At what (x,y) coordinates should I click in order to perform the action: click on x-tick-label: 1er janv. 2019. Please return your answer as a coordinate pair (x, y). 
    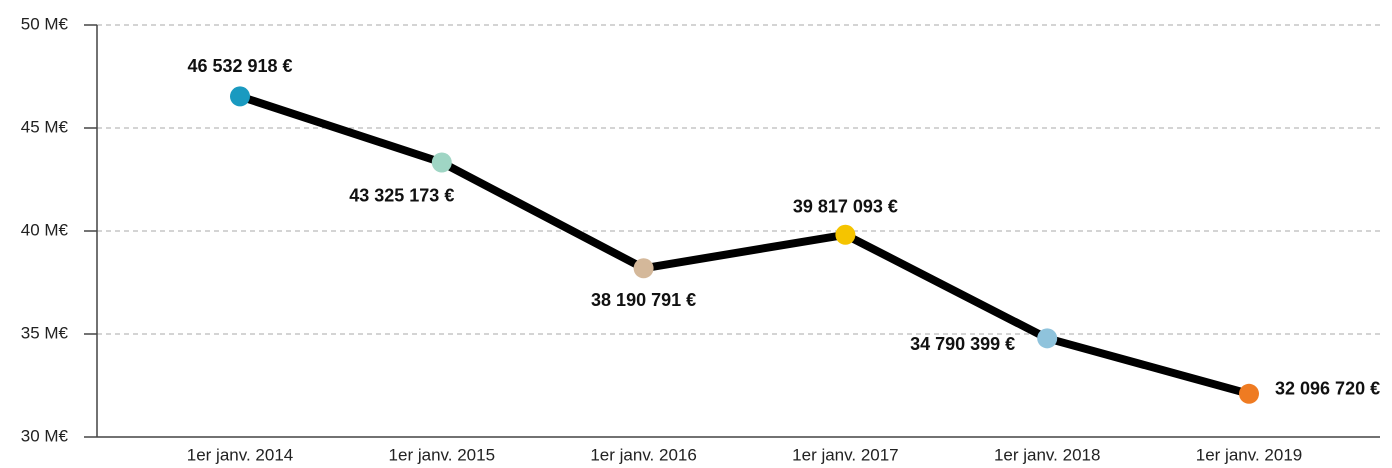
    Looking at the image, I should click on (1249, 454).